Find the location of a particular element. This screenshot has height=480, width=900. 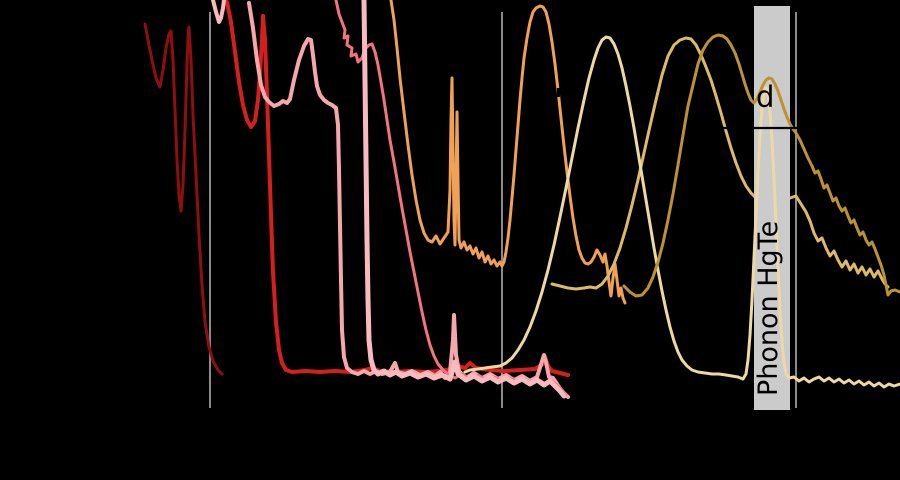

spectrum-palepink-stub is located at coordinates (218, 12).